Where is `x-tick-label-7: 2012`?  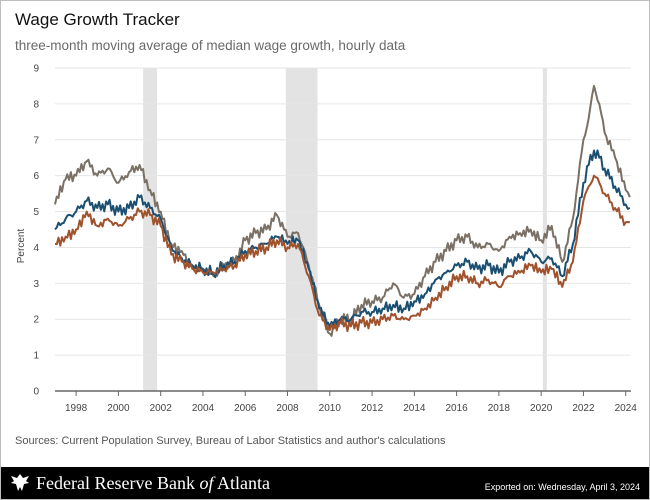 x-tick-label-7: 2012 is located at coordinates (372, 408).